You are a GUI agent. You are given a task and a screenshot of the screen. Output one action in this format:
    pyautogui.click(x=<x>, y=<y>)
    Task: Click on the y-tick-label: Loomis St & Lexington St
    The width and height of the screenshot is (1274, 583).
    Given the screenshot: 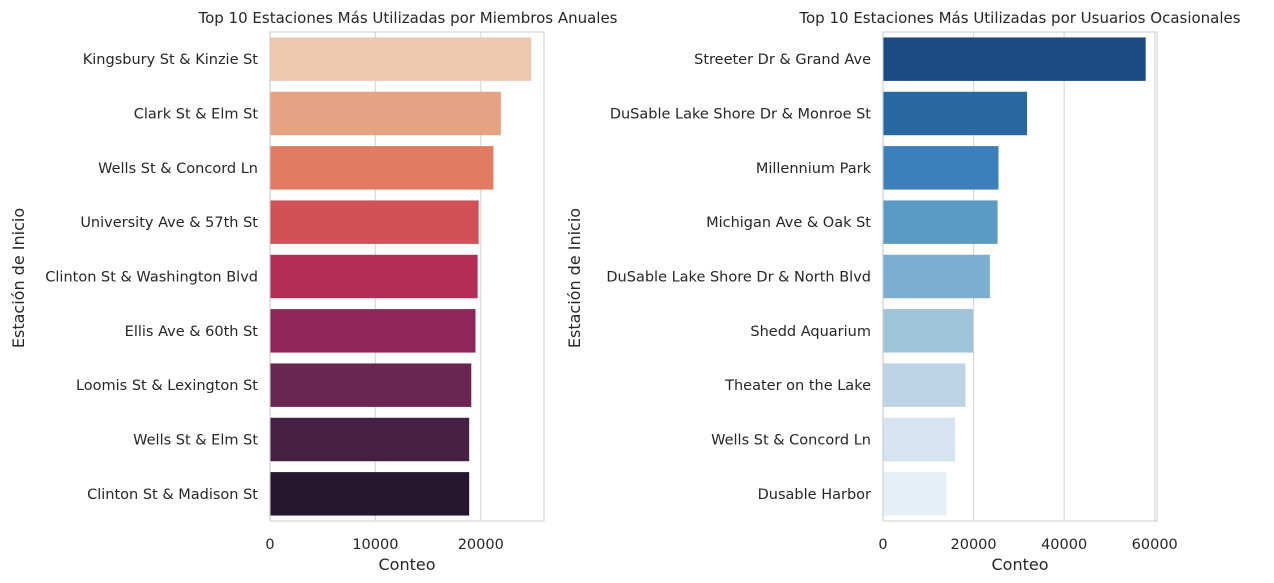 What is the action you would take?
    pyautogui.click(x=167, y=386)
    